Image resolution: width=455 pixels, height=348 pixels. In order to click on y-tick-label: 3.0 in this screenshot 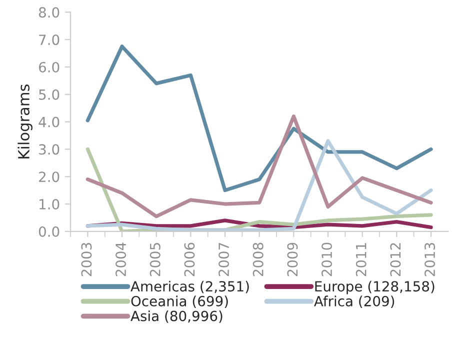, I will do `click(49, 149)`.